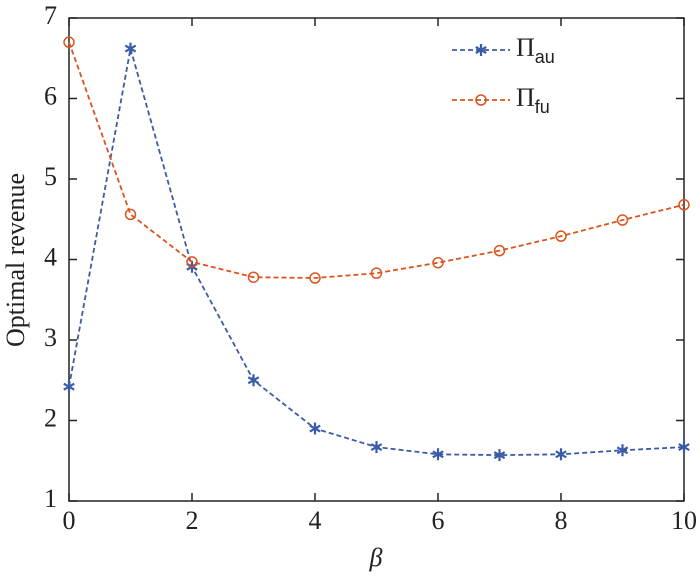  What do you see at coordinates (69, 520) in the screenshot?
I see `x-tick-label: 0` at bounding box center [69, 520].